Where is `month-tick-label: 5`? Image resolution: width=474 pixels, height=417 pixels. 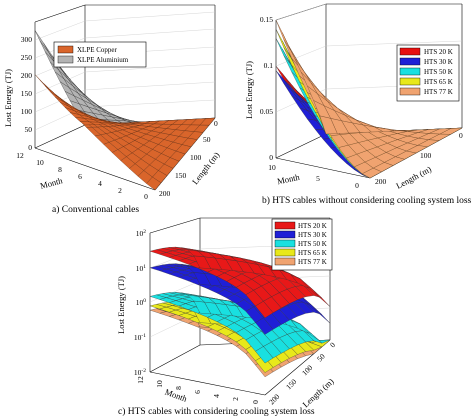 month-tick-label: 5 is located at coordinates (318, 178).